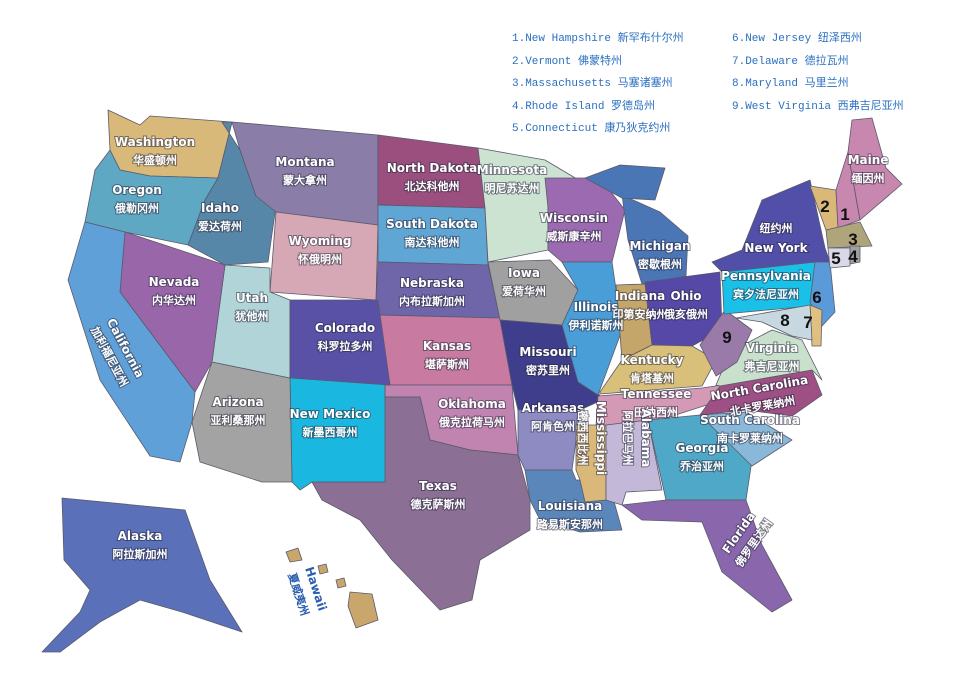 The width and height of the screenshot is (958, 676). Describe the element at coordinates (252, 298) in the screenshot. I see `state-name-en: Utah` at that location.